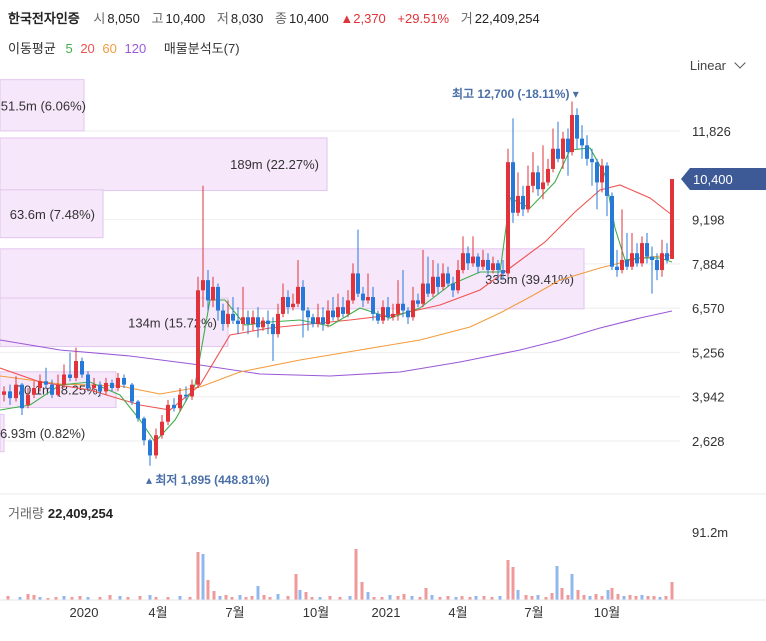 Image resolution: width=766 pixels, height=641 pixels. What do you see at coordinates (32, 48) in the screenshot?
I see `ma-legend-label: 이동평균` at bounding box center [32, 48].